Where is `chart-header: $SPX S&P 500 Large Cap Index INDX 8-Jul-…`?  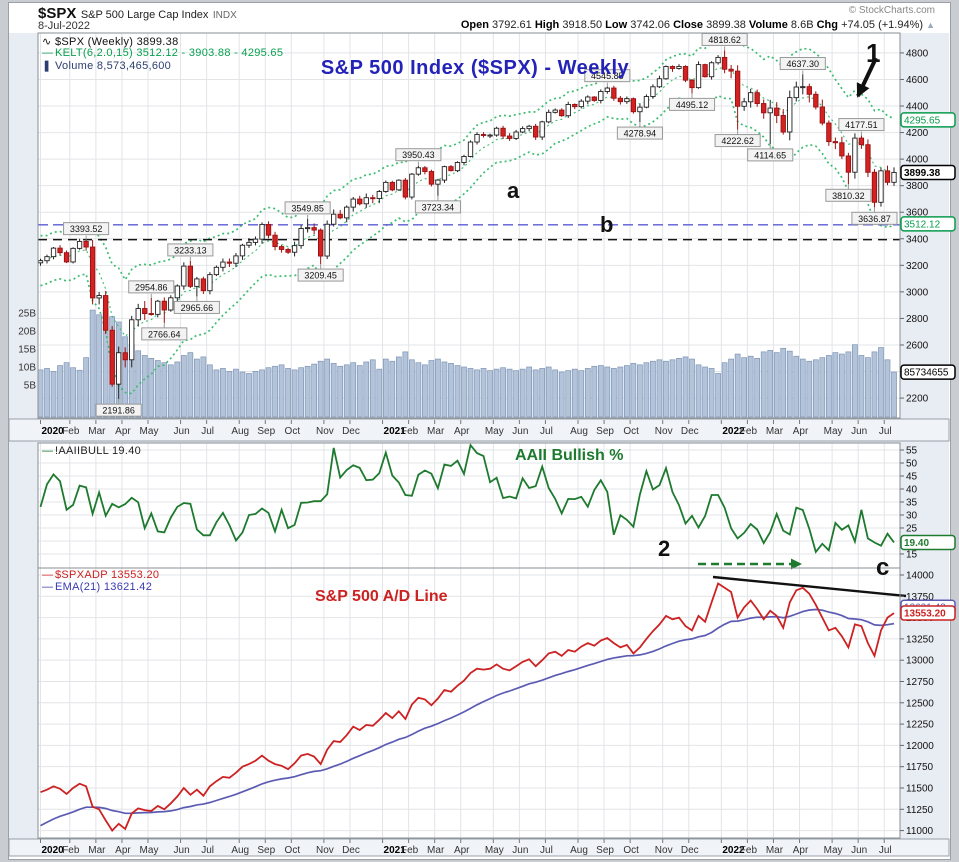 chart-header: $SPX S&P 500 Large Cap Index INDX 8-Jul-… is located at coordinates (479, 18).